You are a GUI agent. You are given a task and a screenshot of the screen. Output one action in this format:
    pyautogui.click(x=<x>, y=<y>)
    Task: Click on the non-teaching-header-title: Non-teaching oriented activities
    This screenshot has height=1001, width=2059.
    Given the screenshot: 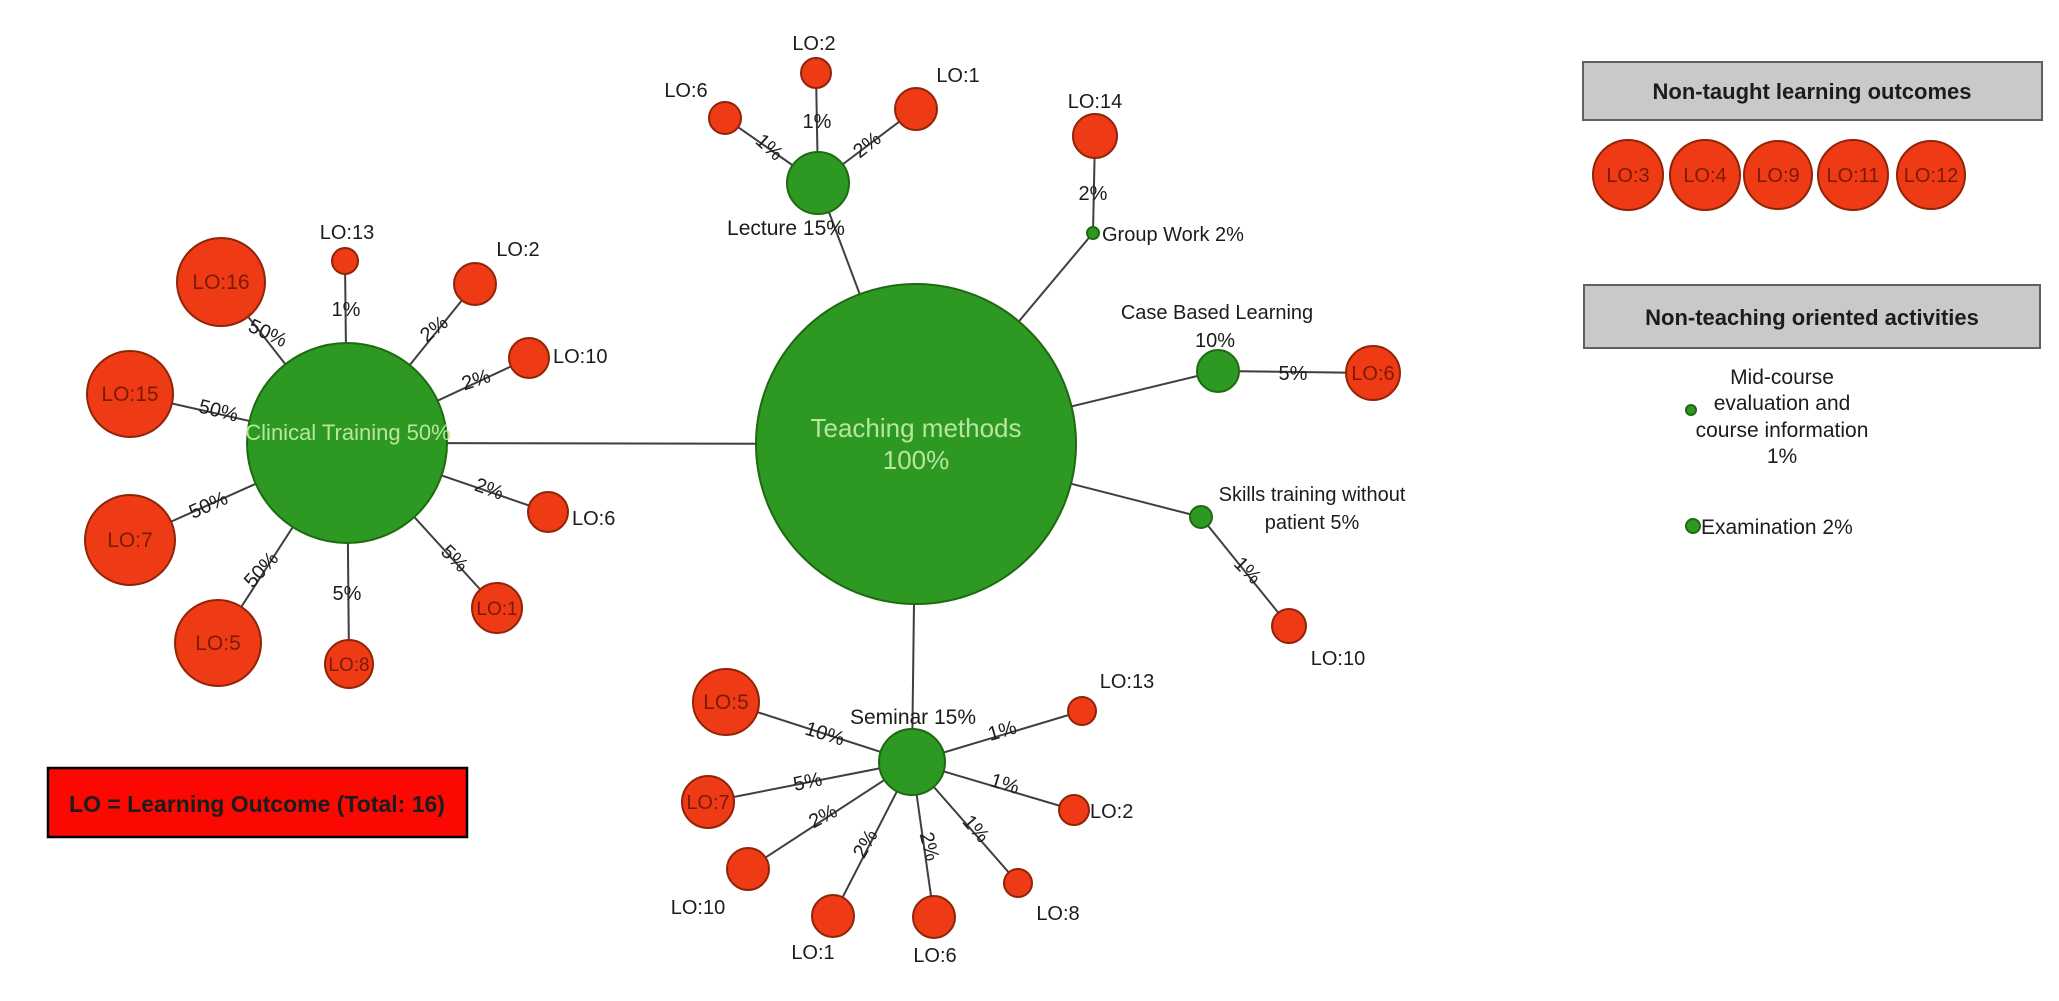 What is the action you would take?
    pyautogui.click(x=1812, y=317)
    